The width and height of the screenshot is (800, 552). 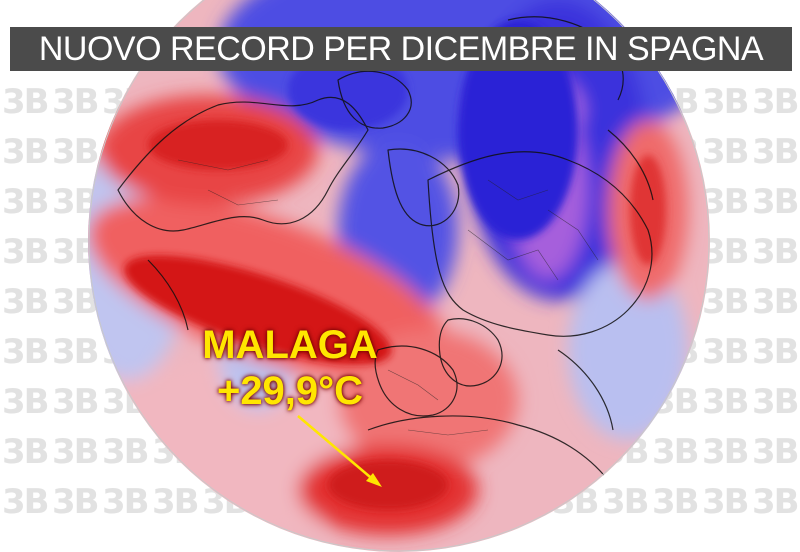 I want to click on callout-city: MALAGA, so click(x=290, y=345).